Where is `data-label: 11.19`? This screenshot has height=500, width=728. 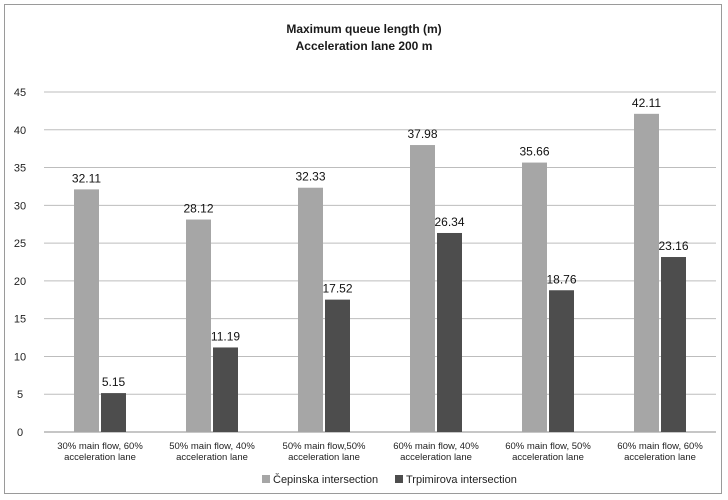 data-label: 11.19 is located at coordinates (225, 336).